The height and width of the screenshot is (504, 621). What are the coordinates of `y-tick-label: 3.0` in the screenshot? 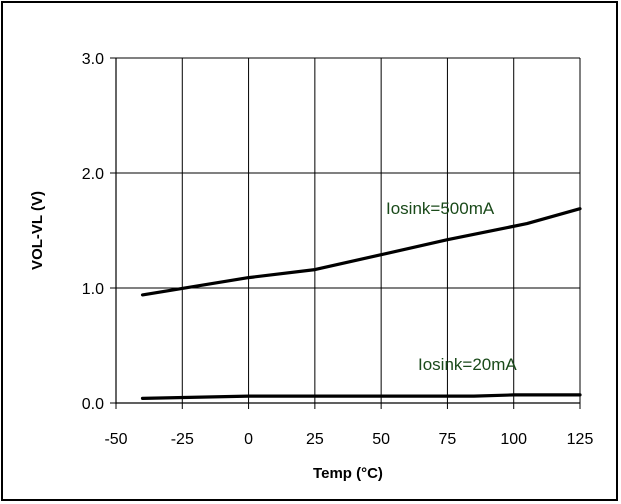 It's located at (93, 59).